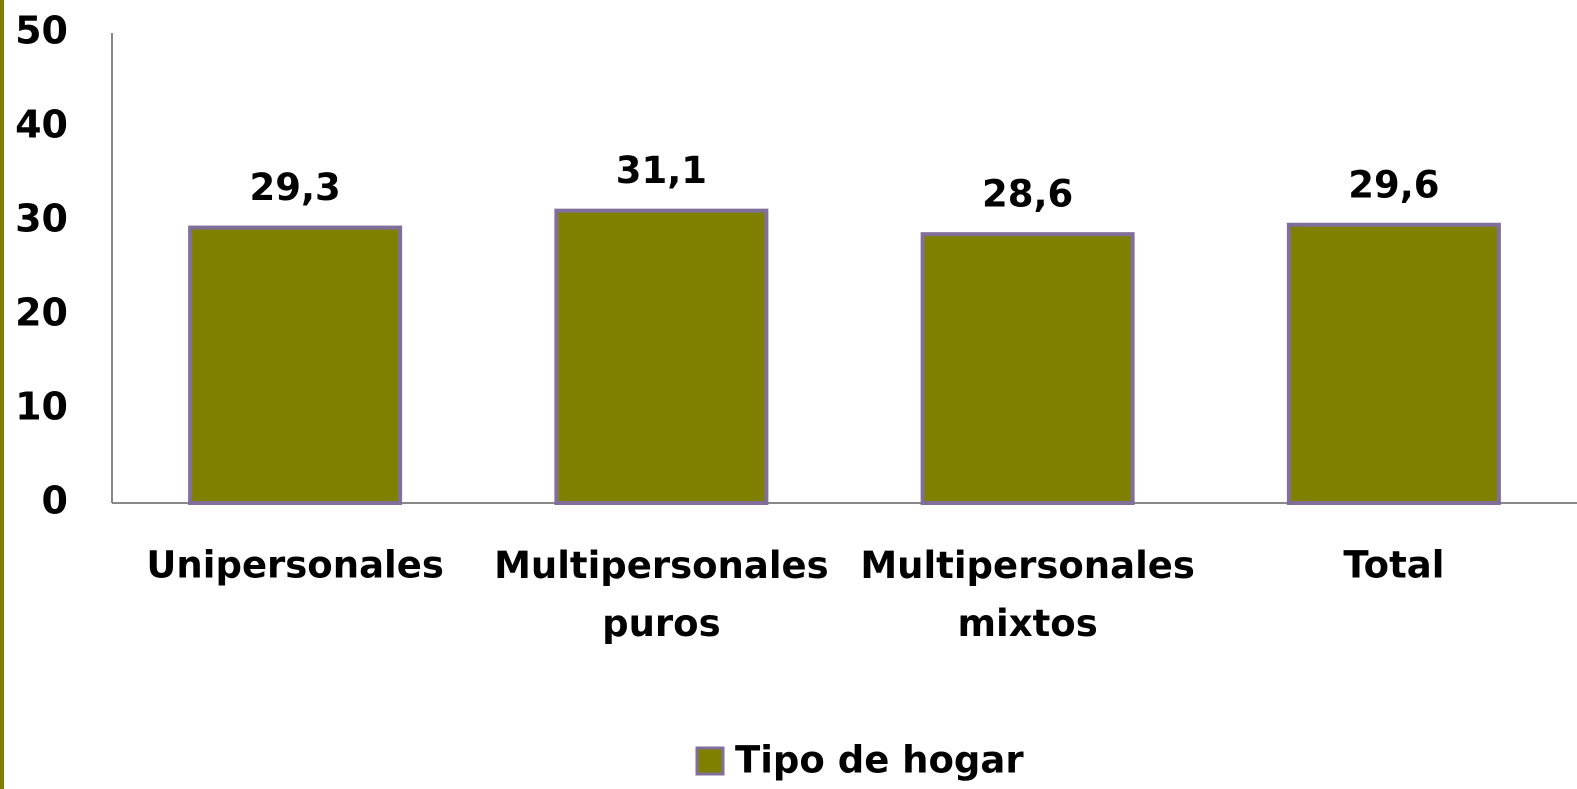  I want to click on x-tick-label: Multipersonales puros, so click(661, 594).